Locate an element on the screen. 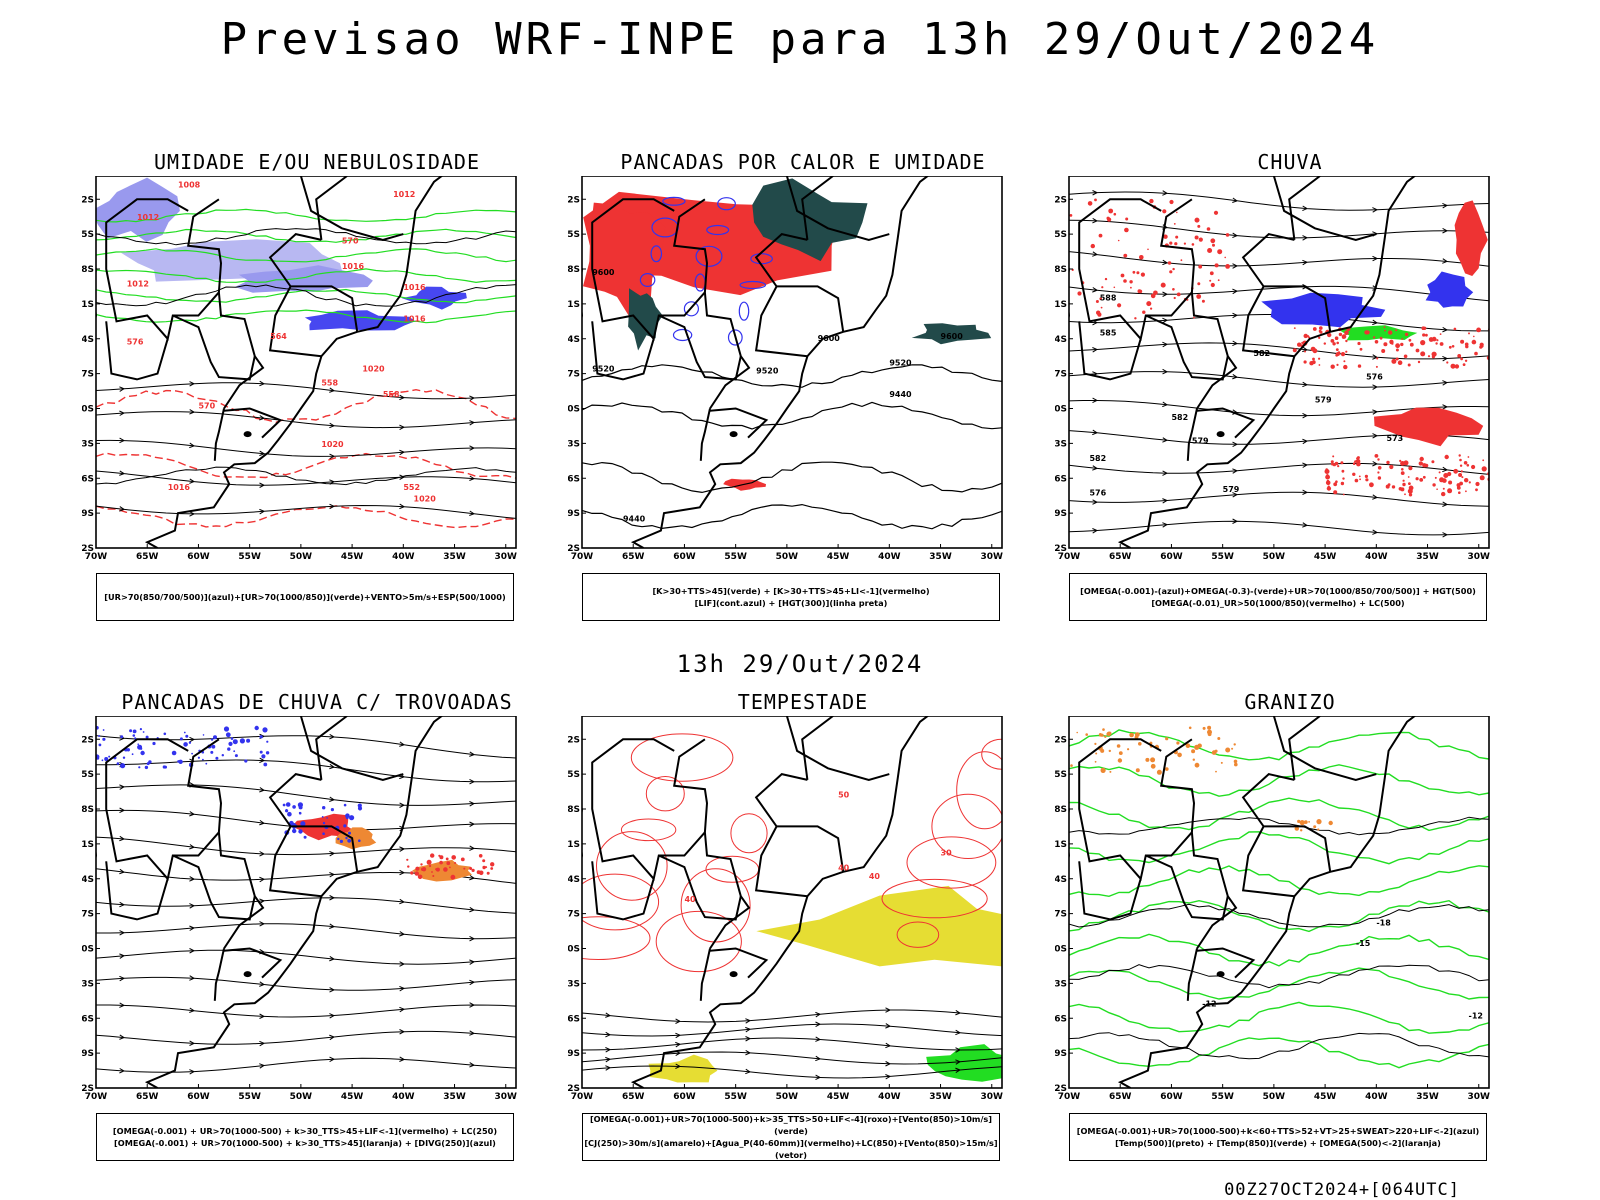 The image size is (1600, 1200). lat-tick-label: 30S is located at coordinates (574, 410).